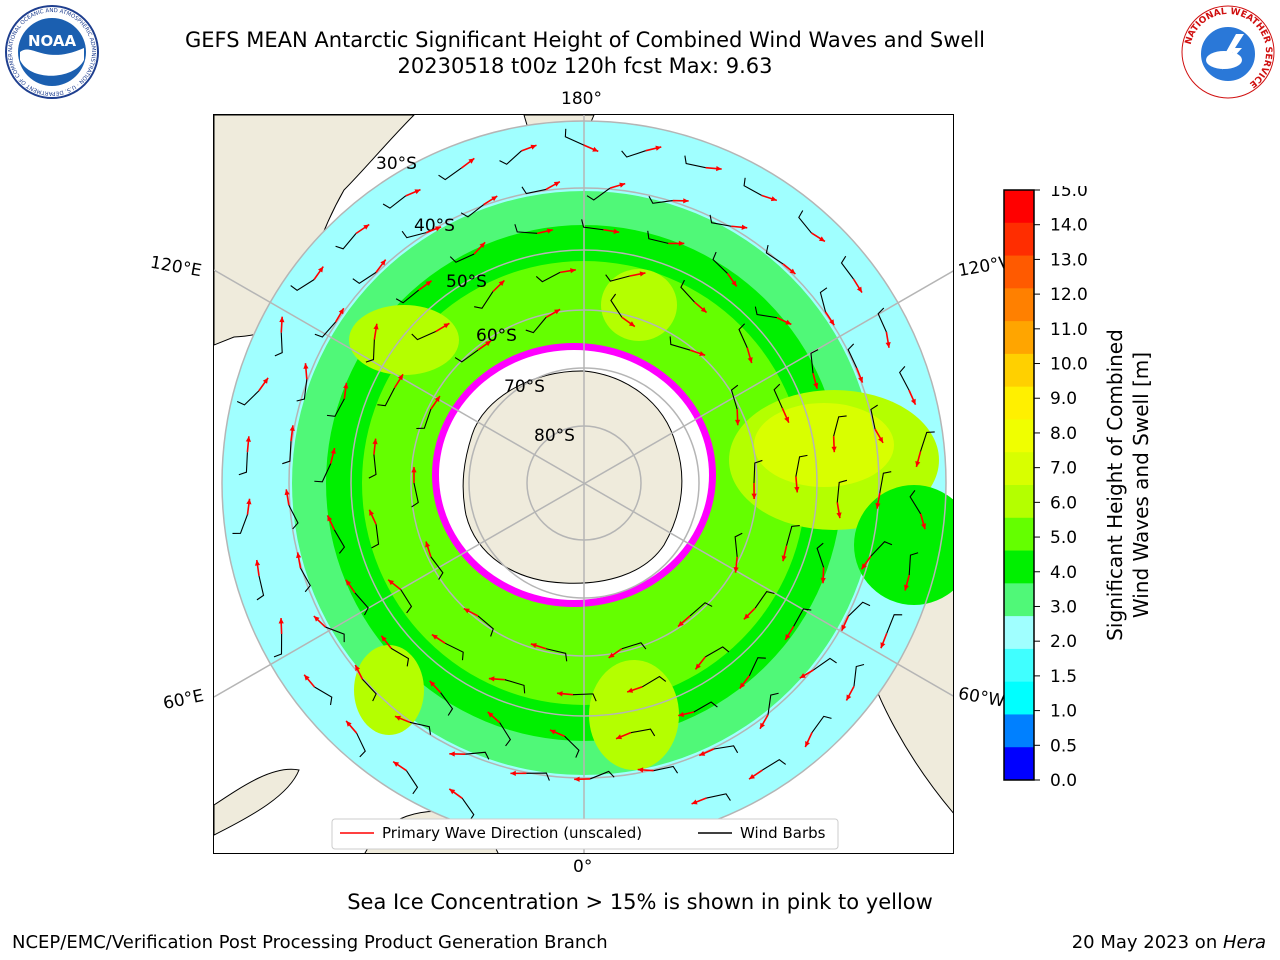  Describe the element at coordinates (396, 164) in the screenshot. I see `svg-text: 30°S` at that location.